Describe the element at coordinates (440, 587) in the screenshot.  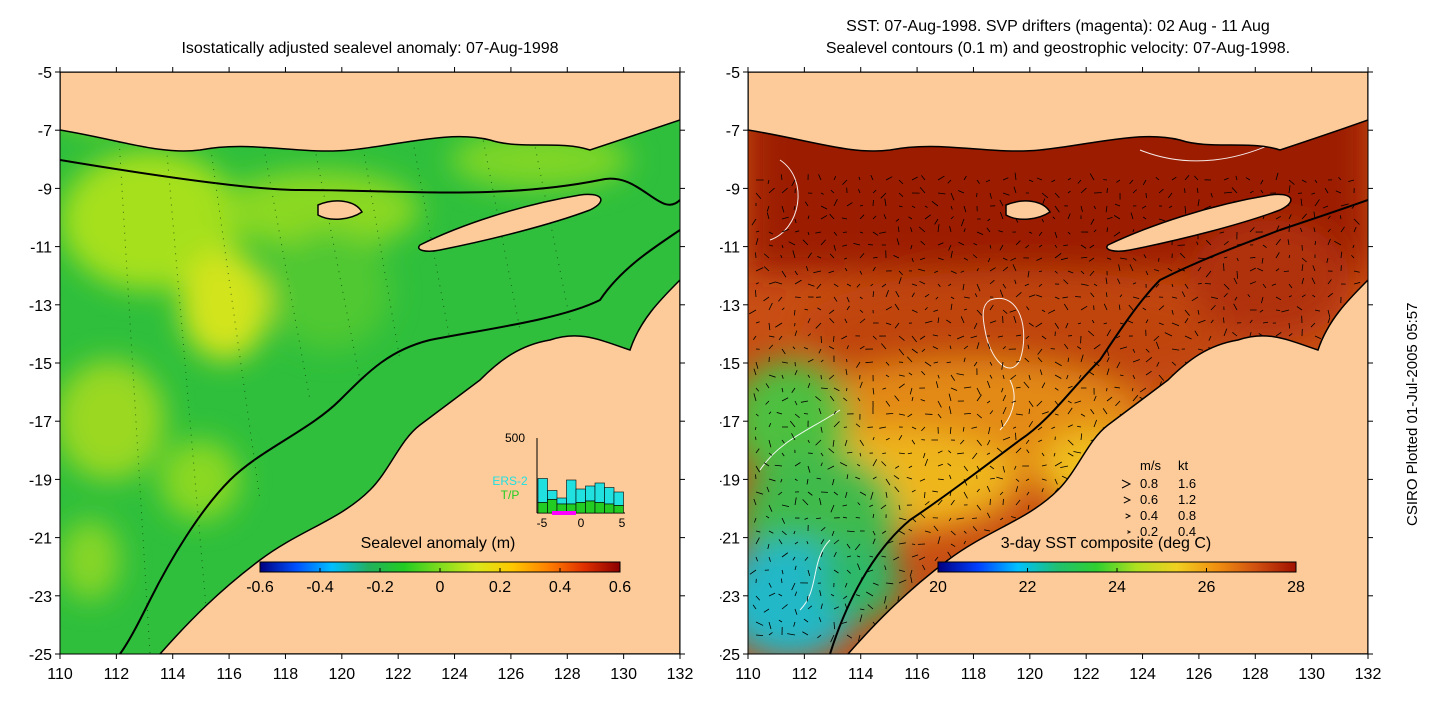
I see `colorbar-tick-label: 0` at that location.